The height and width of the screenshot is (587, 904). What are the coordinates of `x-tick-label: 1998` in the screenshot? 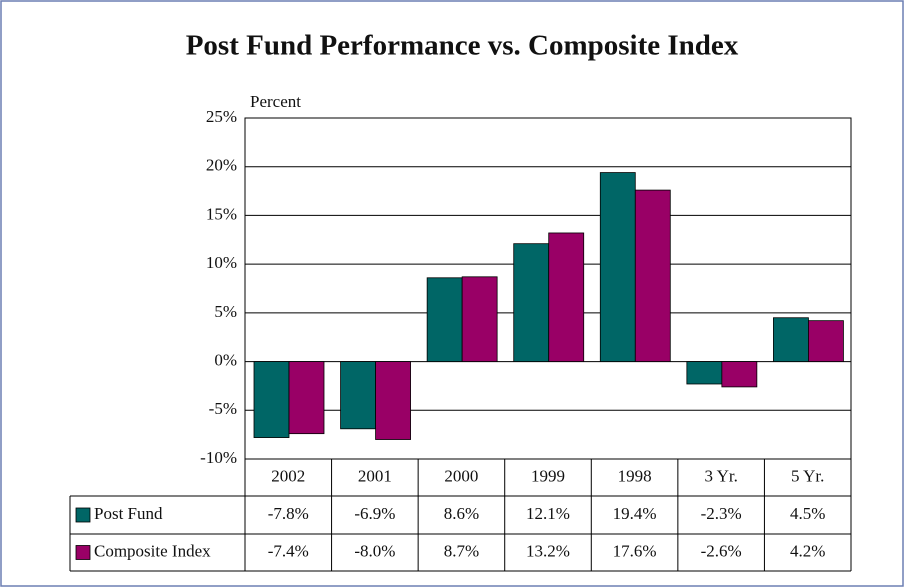 It's located at (635, 475).